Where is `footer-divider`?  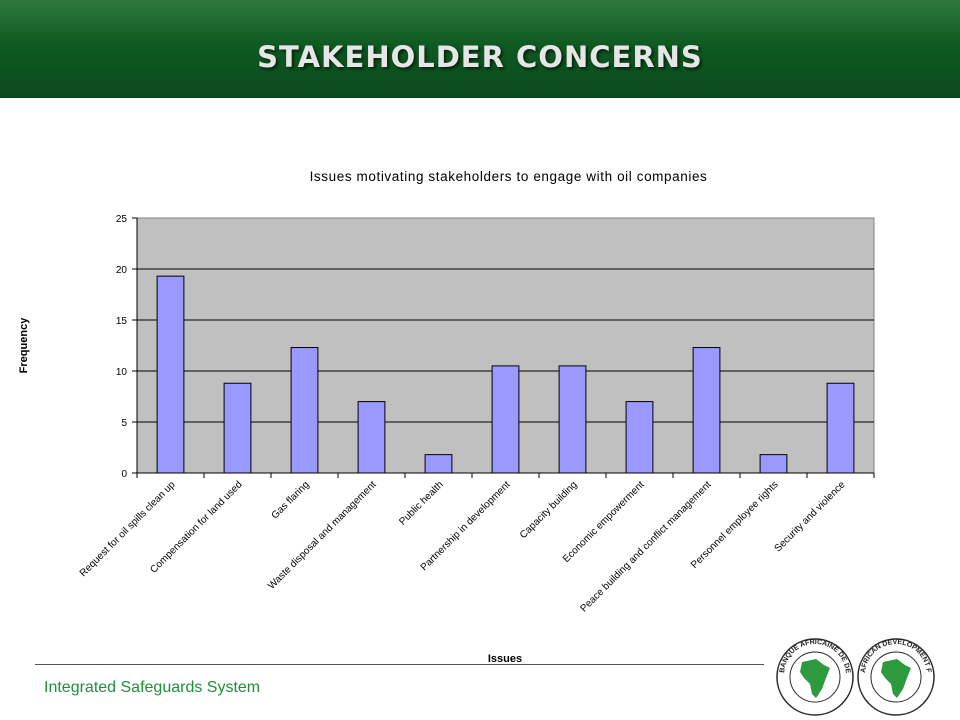
footer-divider is located at coordinates (399, 664).